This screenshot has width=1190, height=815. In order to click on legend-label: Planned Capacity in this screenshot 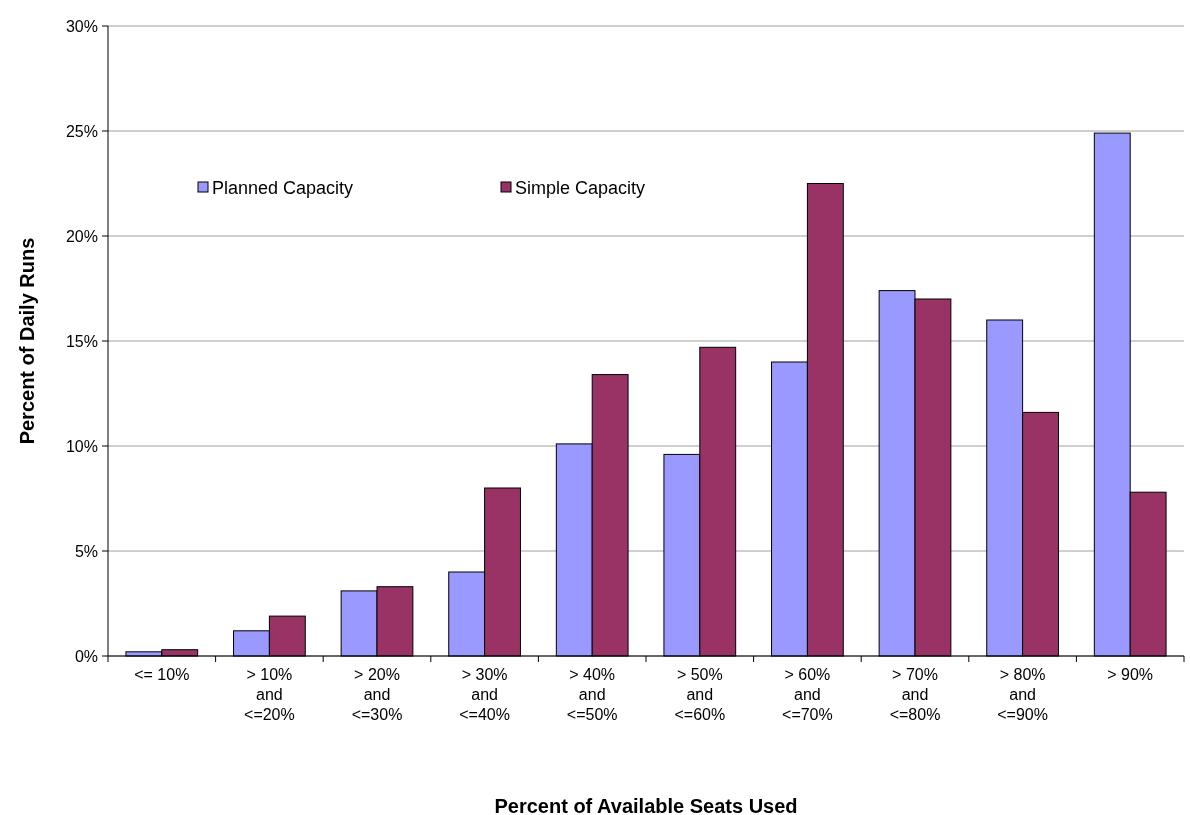, I will do `click(283, 188)`.